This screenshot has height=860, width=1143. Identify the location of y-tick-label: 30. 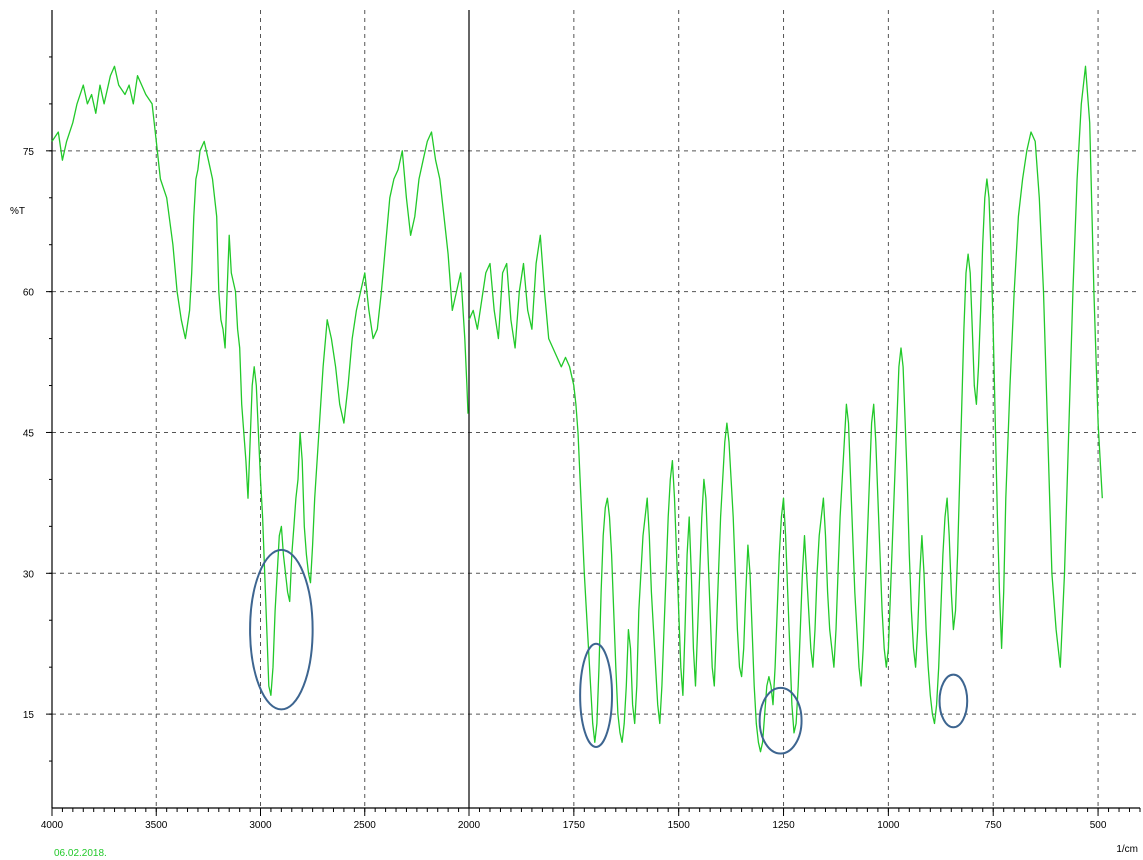
(29, 574).